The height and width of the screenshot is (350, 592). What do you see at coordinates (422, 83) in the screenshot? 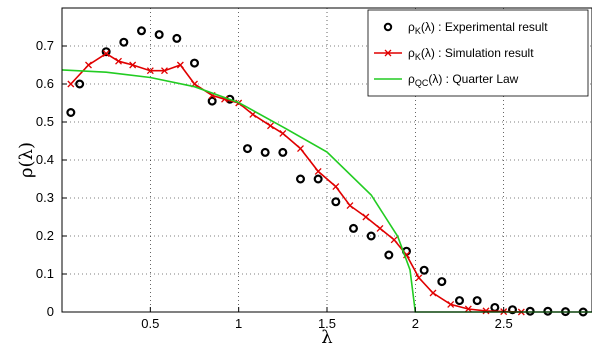
I see `legend-label-subscript: QC` at bounding box center [422, 83].